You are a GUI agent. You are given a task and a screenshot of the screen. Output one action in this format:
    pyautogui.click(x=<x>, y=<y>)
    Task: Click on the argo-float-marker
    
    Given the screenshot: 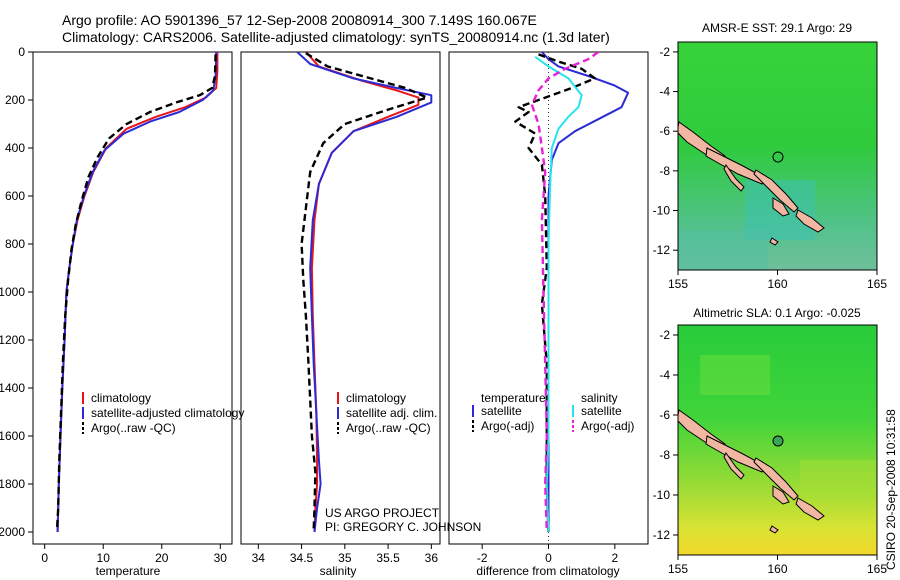 What is the action you would take?
    pyautogui.click(x=778, y=157)
    